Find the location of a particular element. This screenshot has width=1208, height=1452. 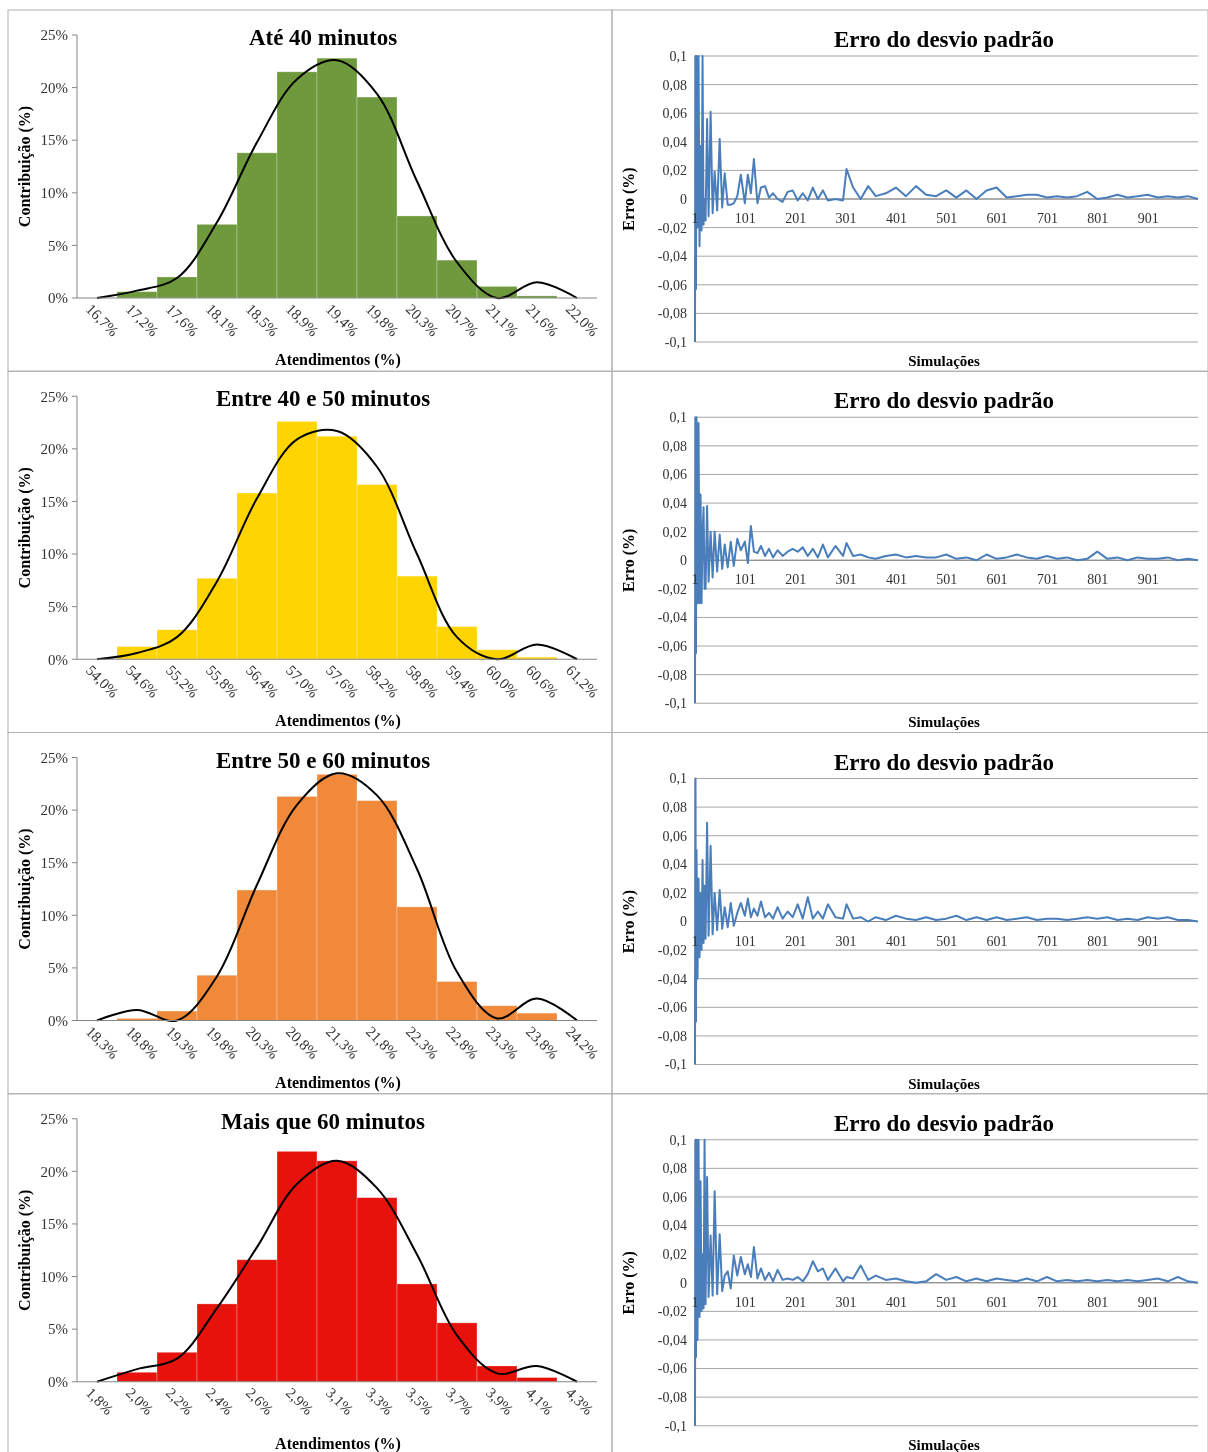

chart-title: Entre 50 e 60 minutos is located at coordinates (323, 760).